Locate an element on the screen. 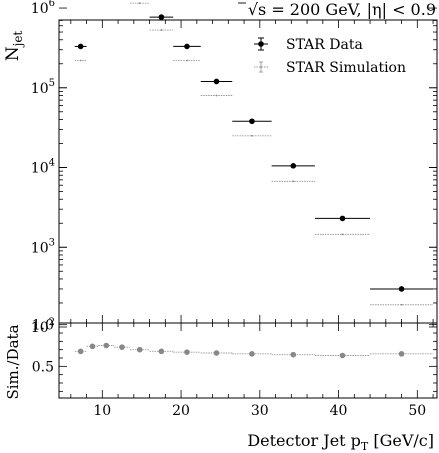 Image resolution: width=439 pixels, height=453 pixels. ratio-y-tick-label: 0.5 is located at coordinates (43, 367).